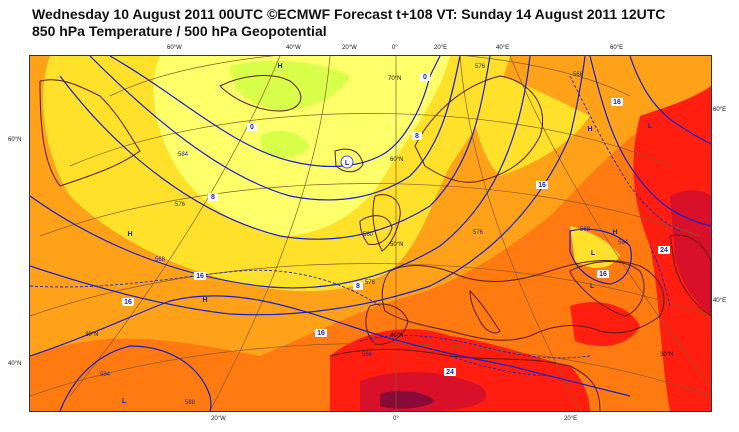 The image size is (739, 432). Describe the element at coordinates (607, 289) in the screenshot. I see `coast-black-sea` at that location.